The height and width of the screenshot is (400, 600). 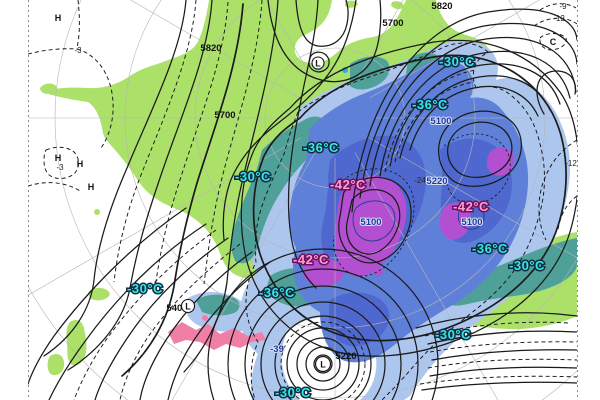 I want to click on contour-value-label: -9, so click(x=563, y=6).